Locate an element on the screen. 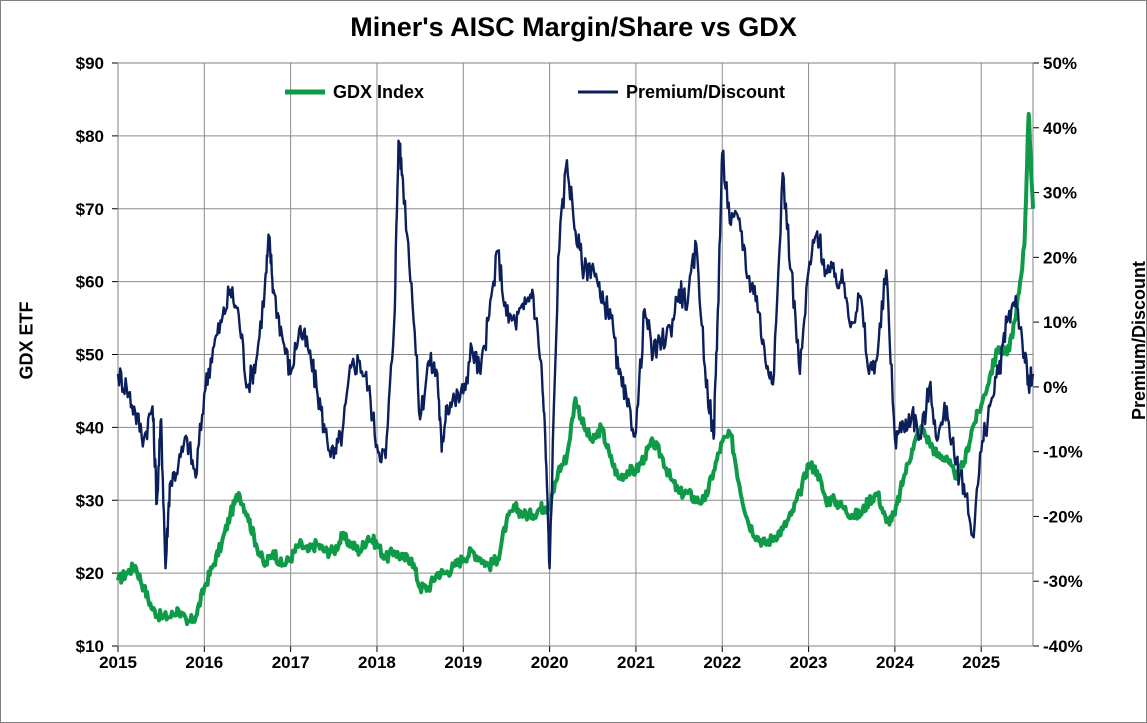 Image resolution: width=1147 pixels, height=723 pixels. x-tick-label: 2021 is located at coordinates (636, 662).